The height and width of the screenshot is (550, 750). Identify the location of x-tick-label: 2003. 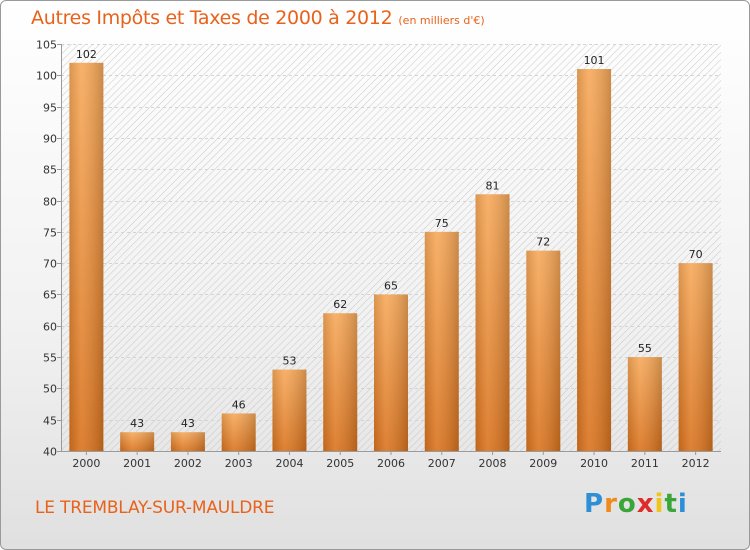
(239, 463).